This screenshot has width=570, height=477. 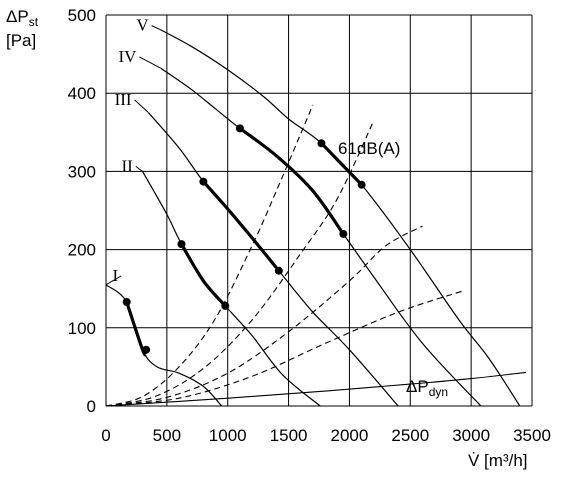 What do you see at coordinates (91, 406) in the screenshot?
I see `y-tick-label: 0` at bounding box center [91, 406].